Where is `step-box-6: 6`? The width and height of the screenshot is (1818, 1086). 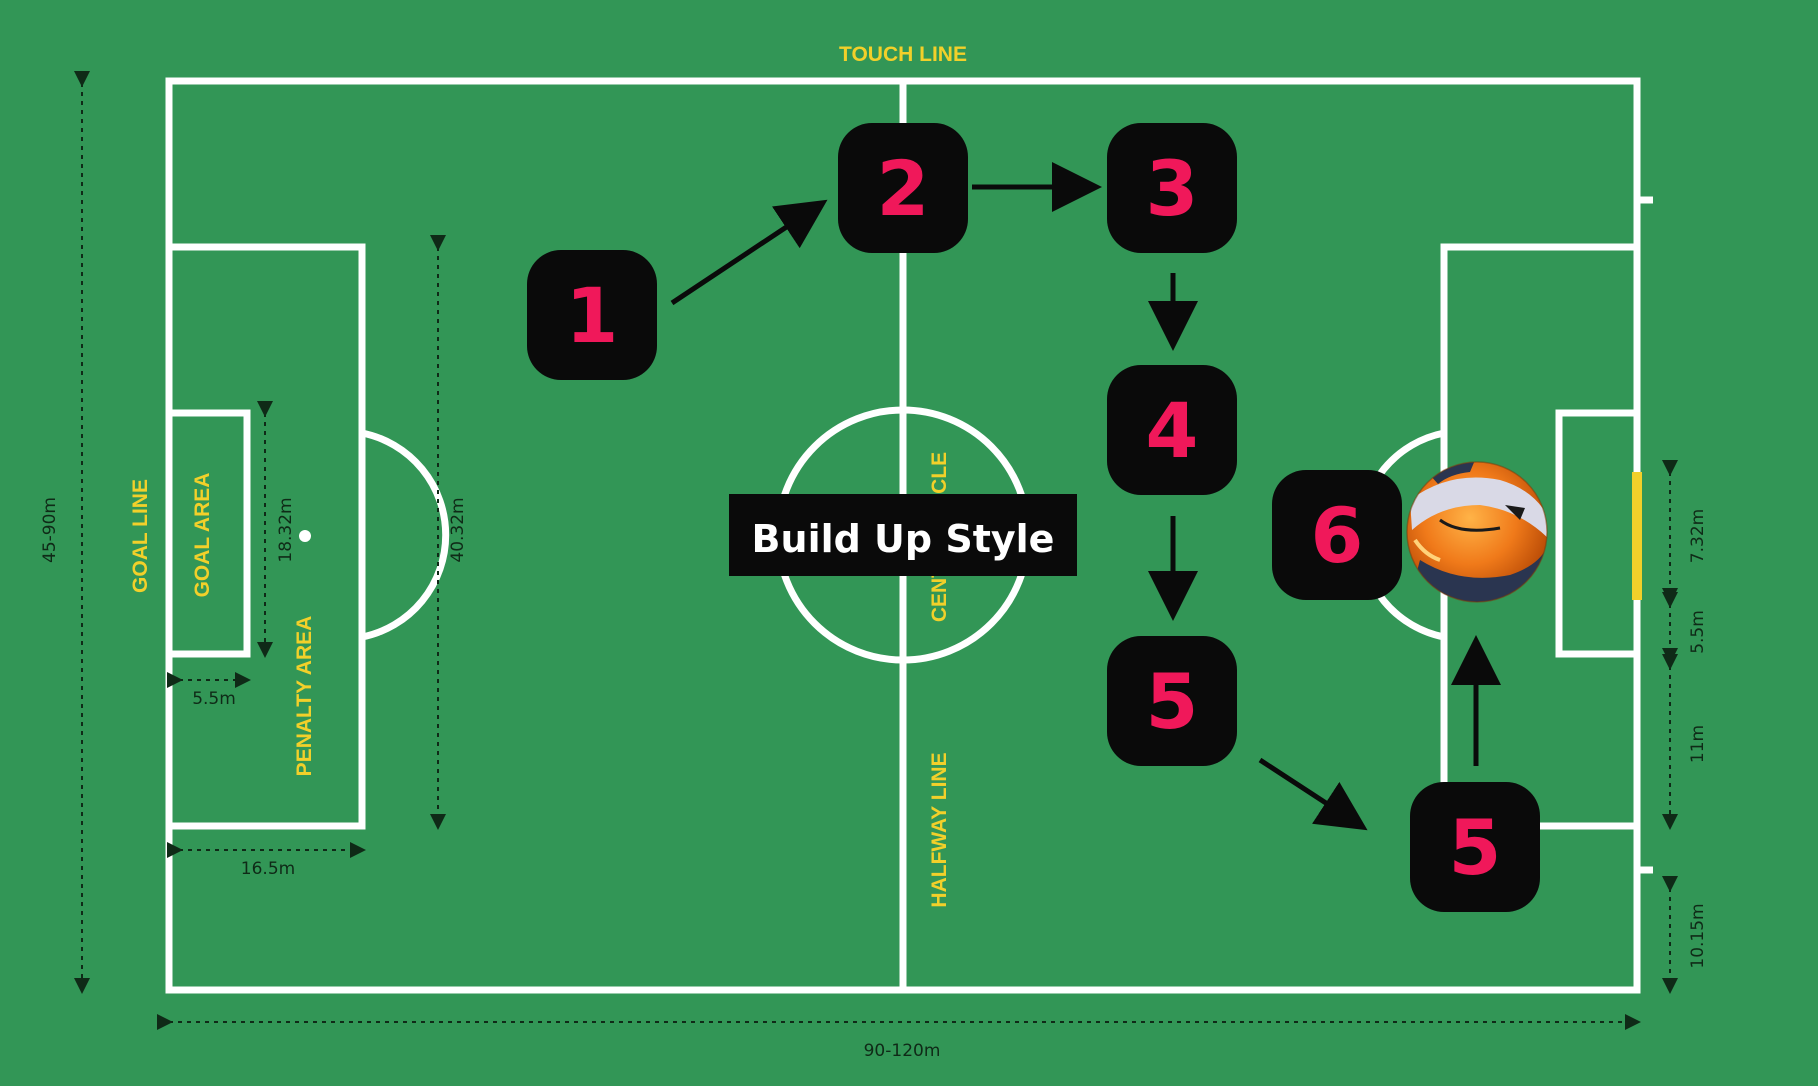
step-box-6: 6 is located at coordinates (1337, 535).